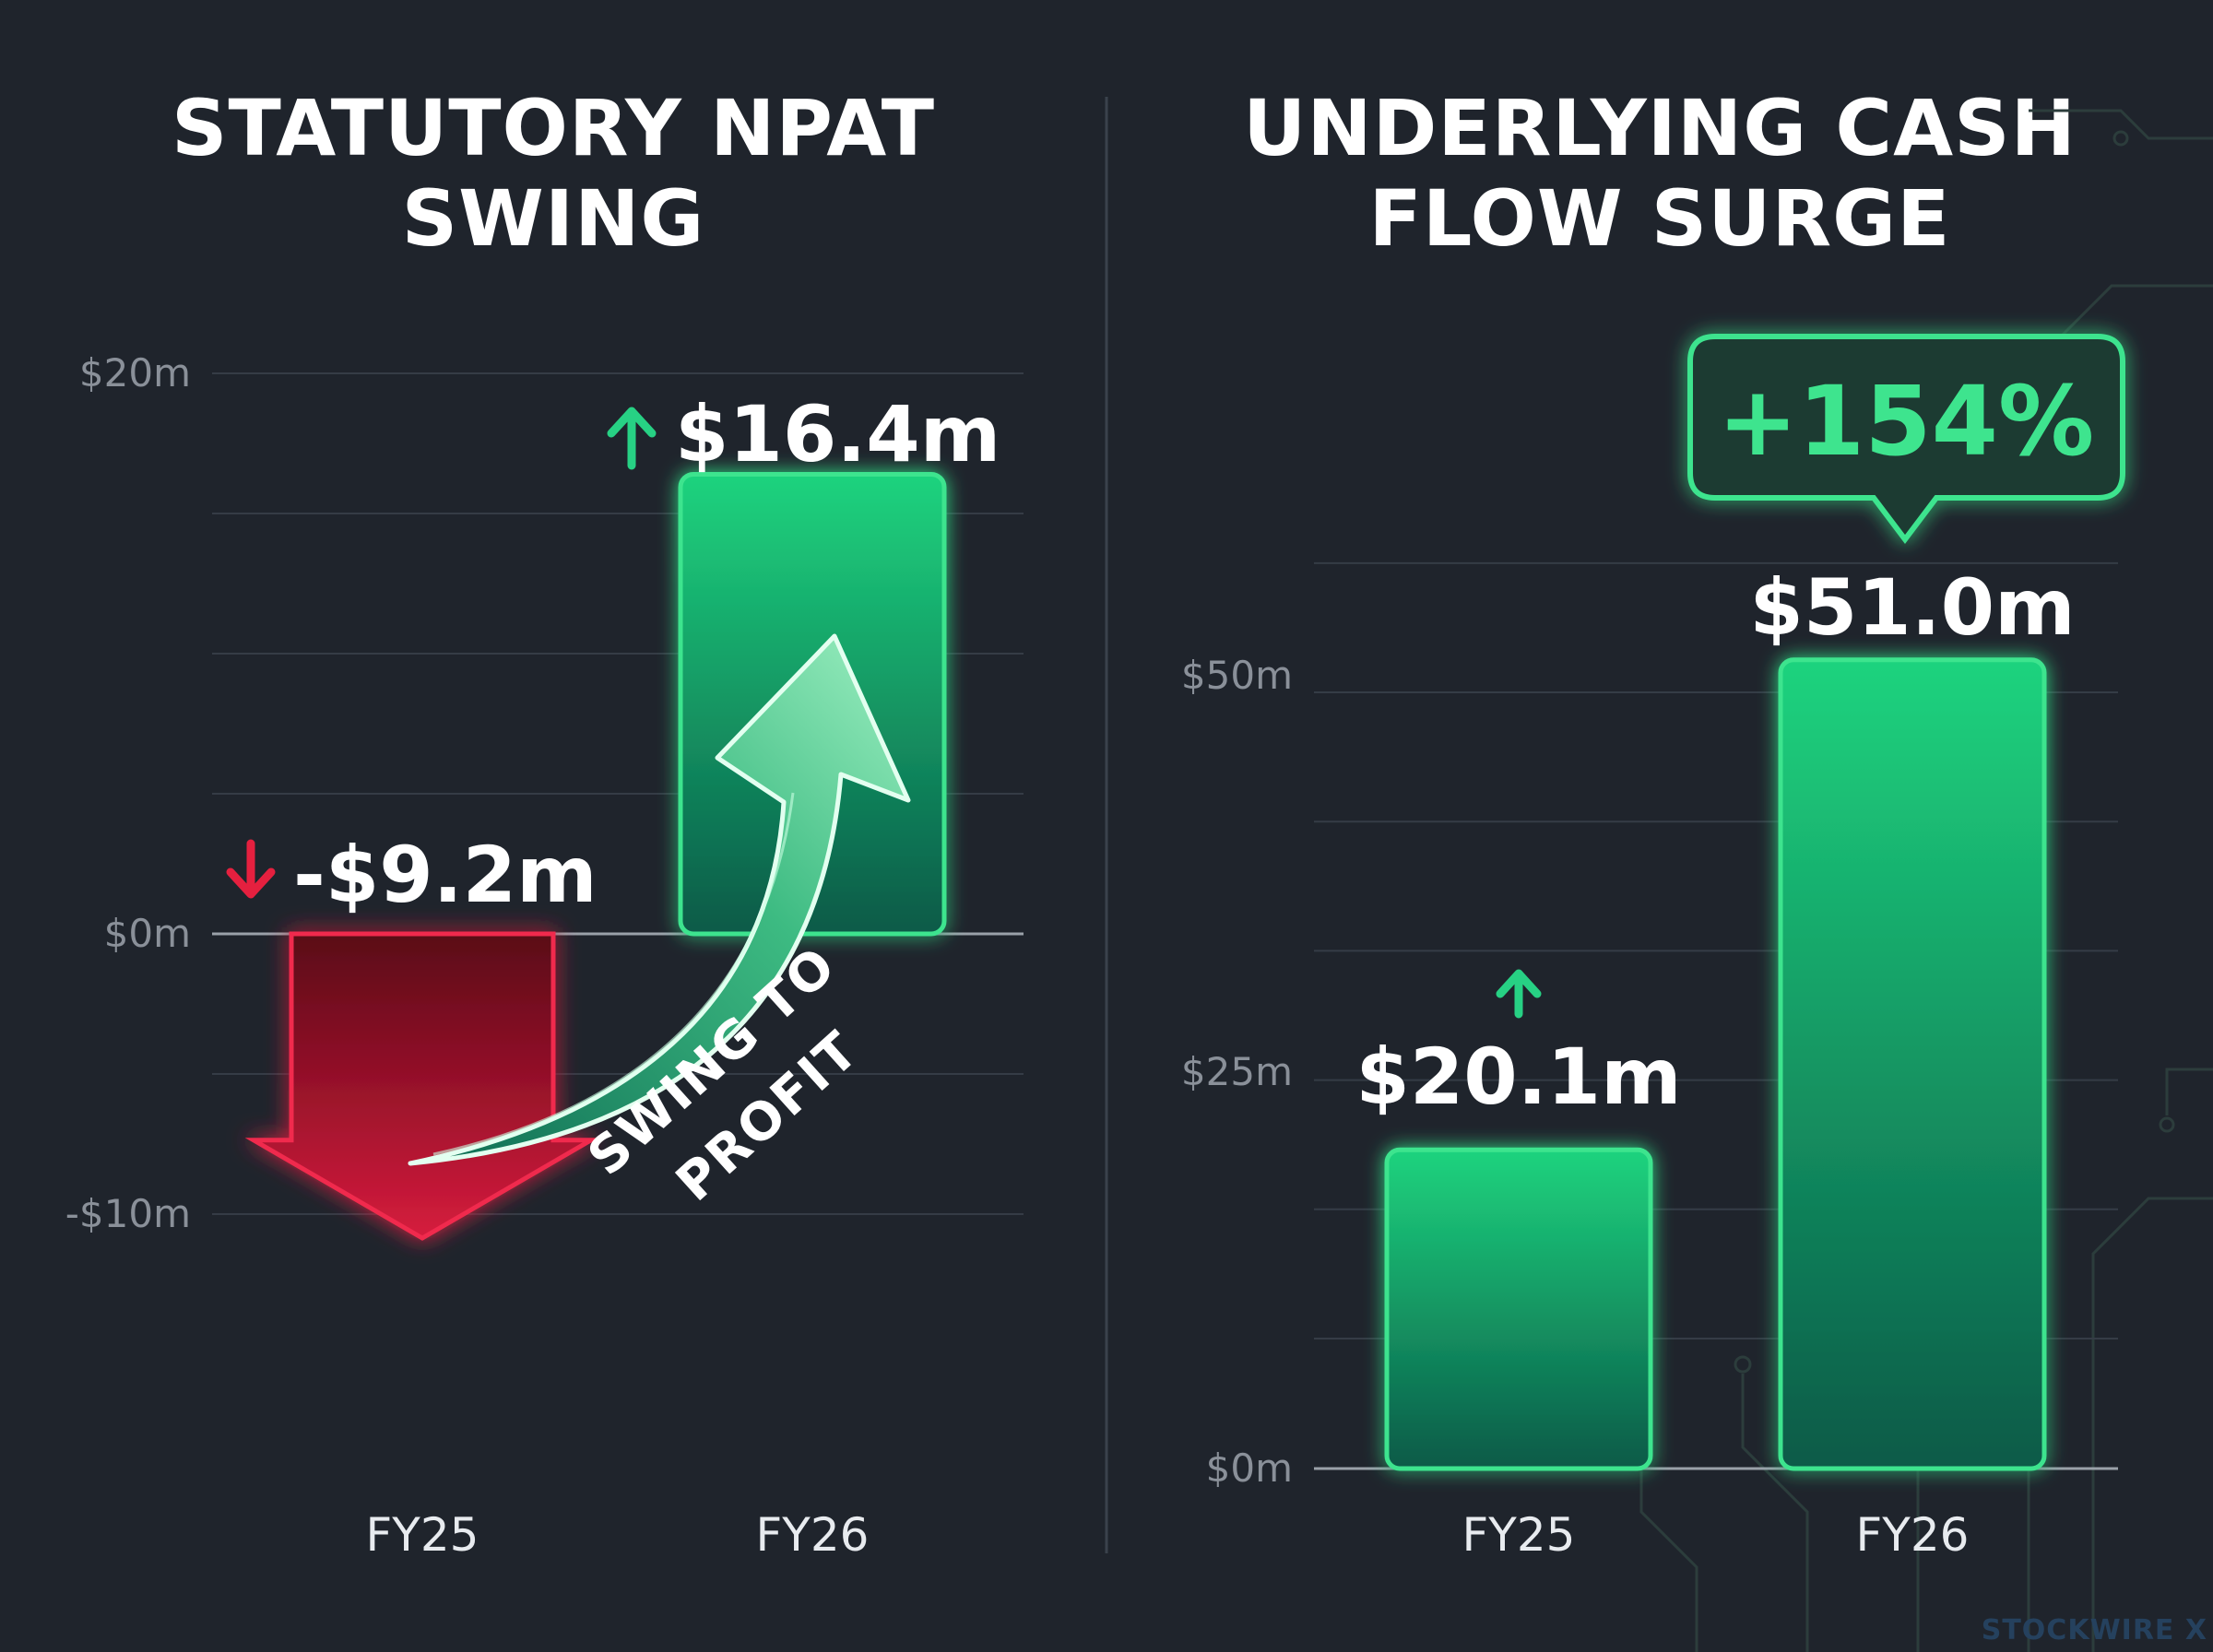 The height and width of the screenshot is (1652, 2213). What do you see at coordinates (128, 793) in the screenshot?
I see `npat-y-axis: -$10m $0m $20m` at bounding box center [128, 793].